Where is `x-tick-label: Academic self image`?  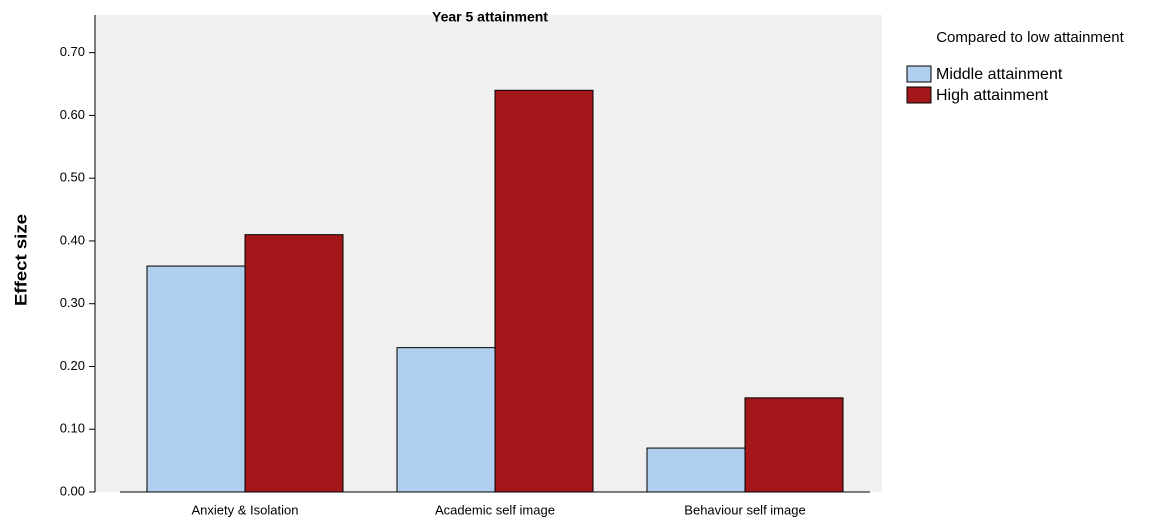 x-tick-label: Academic self image is located at coordinates (495, 509).